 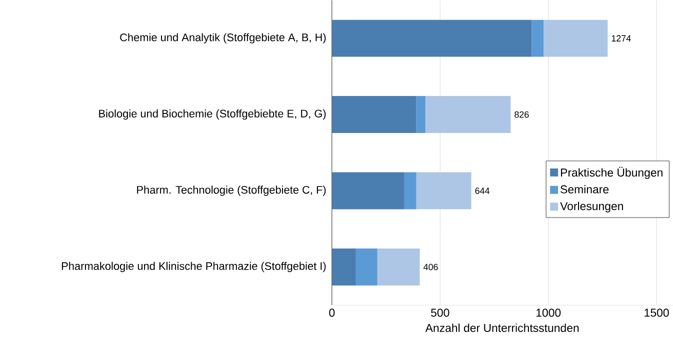 What do you see at coordinates (591, 207) in the screenshot?
I see `legend-label: Vorlesungen` at bounding box center [591, 207].